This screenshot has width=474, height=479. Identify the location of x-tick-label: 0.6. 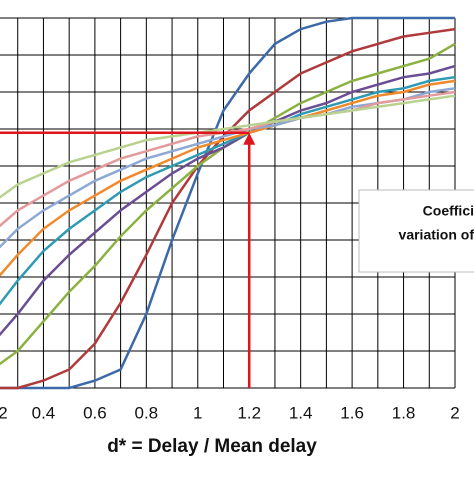
(95, 412).